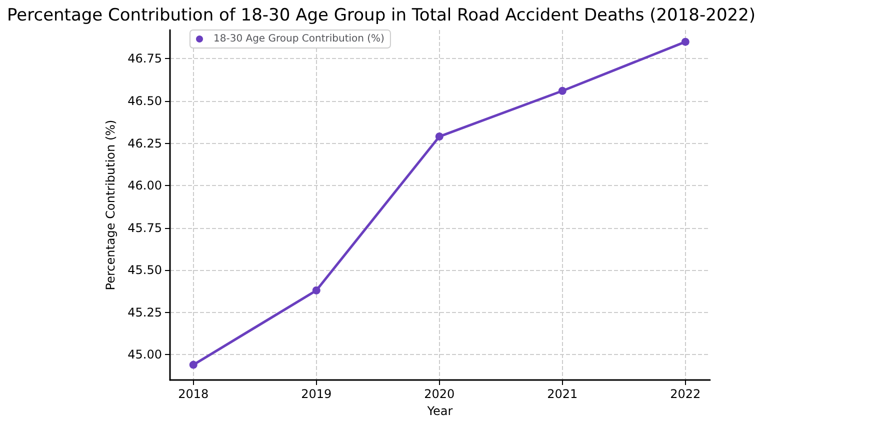 The image size is (870, 425). Describe the element at coordinates (299, 39) in the screenshot. I see `legend-label: 18-30 Age Group Contribution (%)` at that location.